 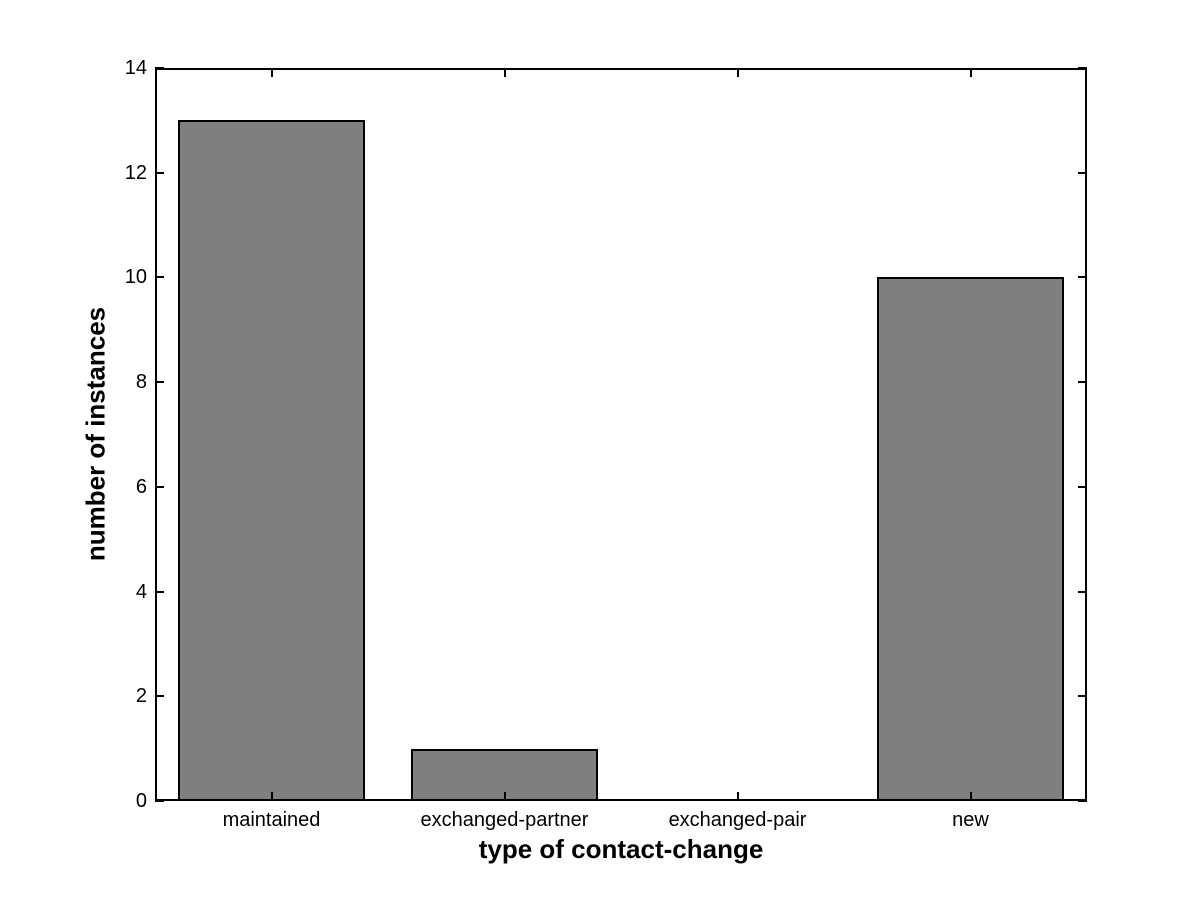 I want to click on bar-new, so click(x=970, y=539).